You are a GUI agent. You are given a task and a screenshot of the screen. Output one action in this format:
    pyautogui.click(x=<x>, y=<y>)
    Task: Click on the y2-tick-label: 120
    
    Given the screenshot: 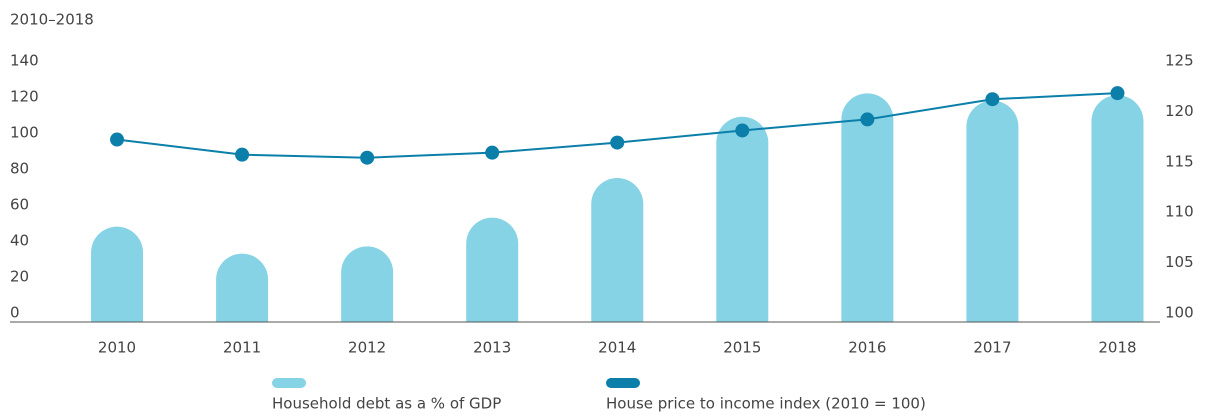 What is the action you would take?
    pyautogui.click(x=1179, y=111)
    